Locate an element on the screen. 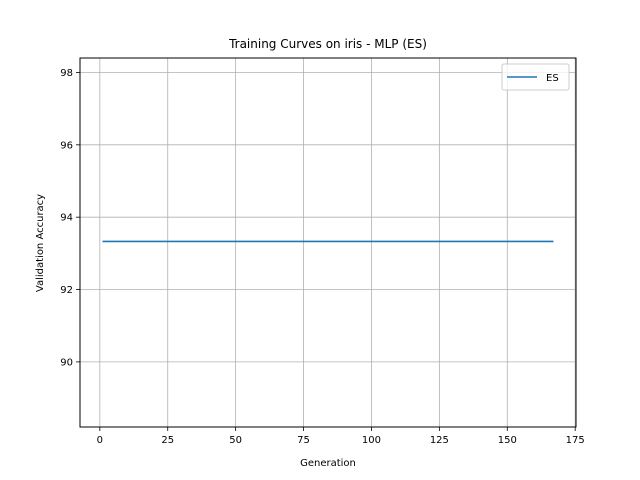 The width and height of the screenshot is (640, 480). x-tick-label: 50 is located at coordinates (235, 440).